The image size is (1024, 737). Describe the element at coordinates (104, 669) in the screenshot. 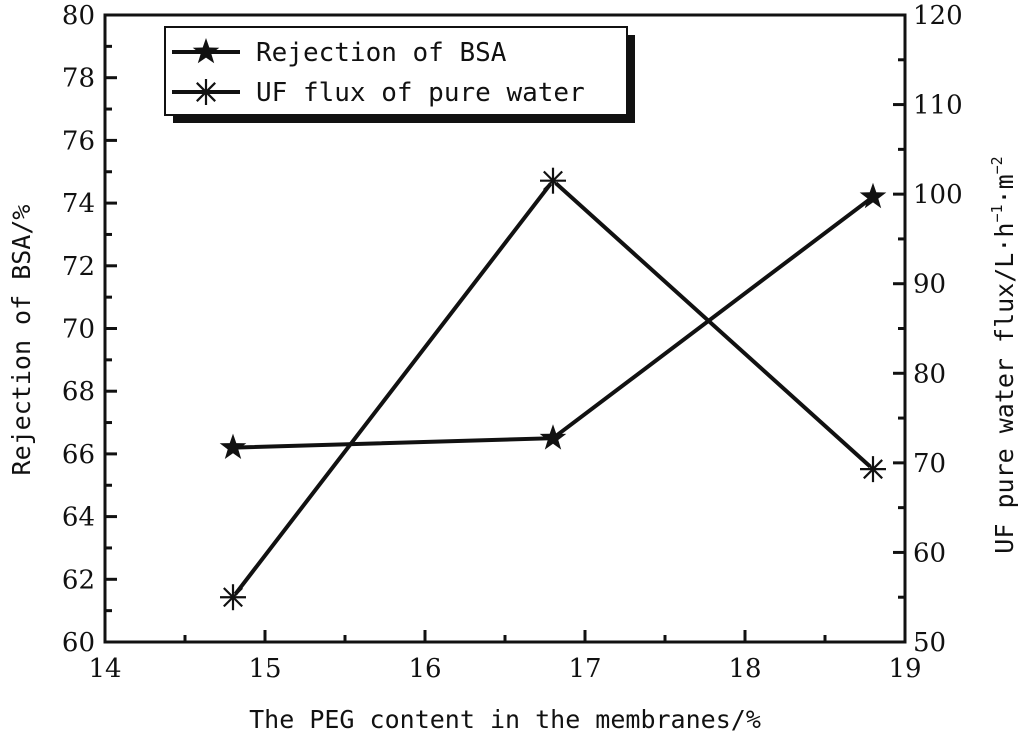

I see `x-tick-label: 14` at that location.